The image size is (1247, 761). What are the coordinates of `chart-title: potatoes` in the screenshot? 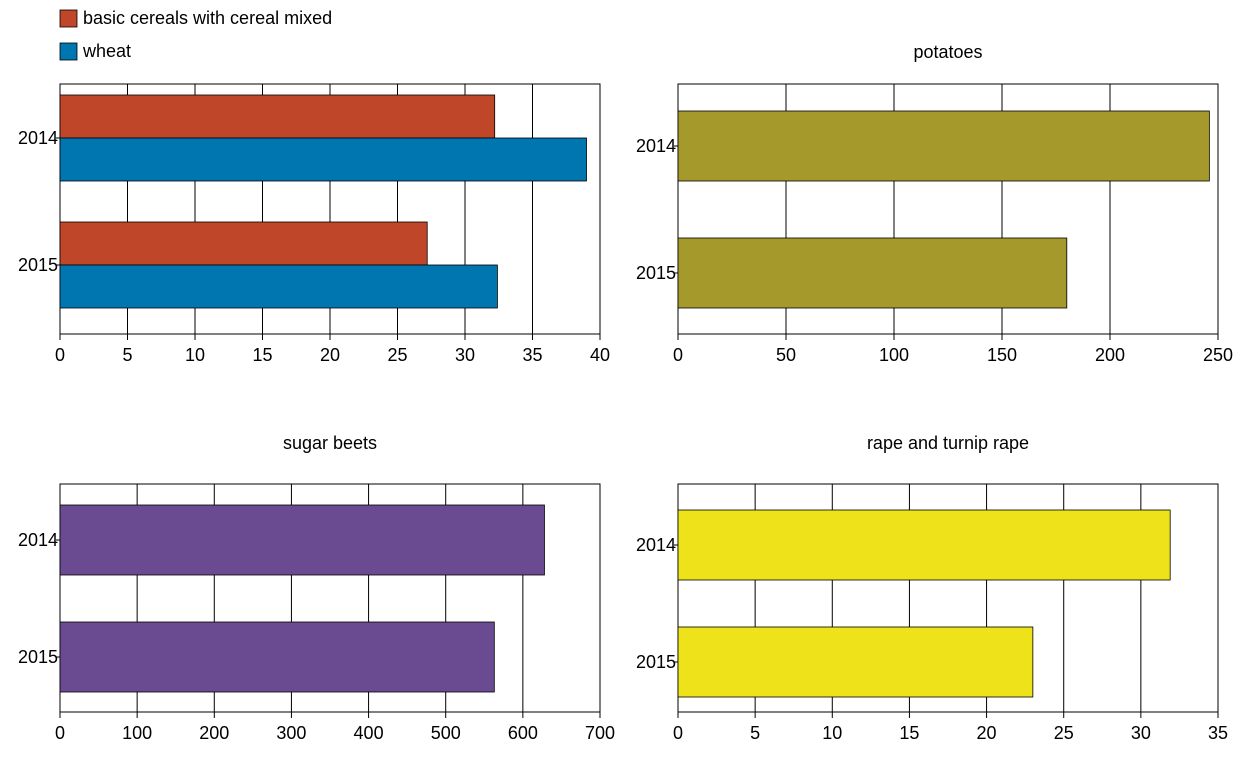 It's located at (947, 52).